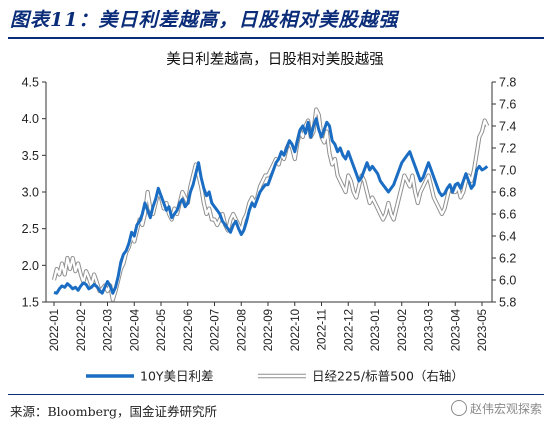 This screenshot has width=550, height=423. I want to click on right-y-tick-label: 7.8, so click(507, 83).